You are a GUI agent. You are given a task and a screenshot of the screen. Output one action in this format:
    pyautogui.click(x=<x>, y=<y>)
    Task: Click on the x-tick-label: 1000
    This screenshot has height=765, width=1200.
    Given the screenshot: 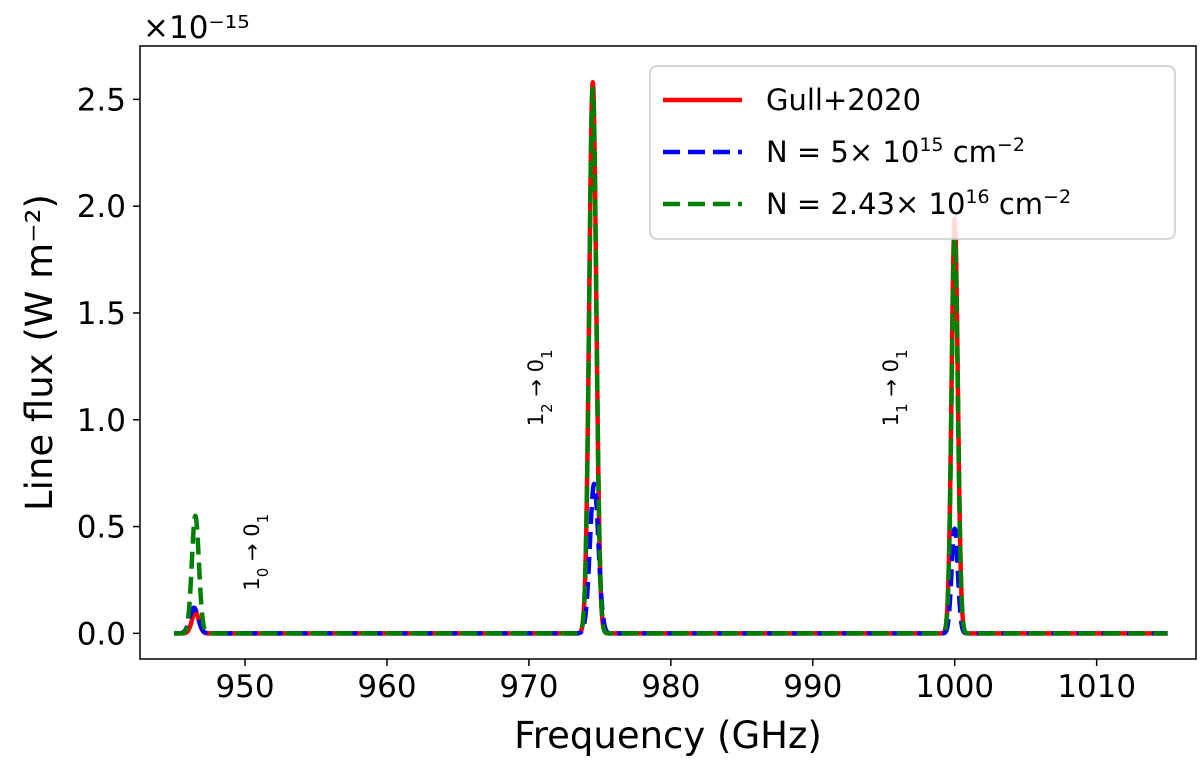 What is the action you would take?
    pyautogui.click(x=954, y=687)
    